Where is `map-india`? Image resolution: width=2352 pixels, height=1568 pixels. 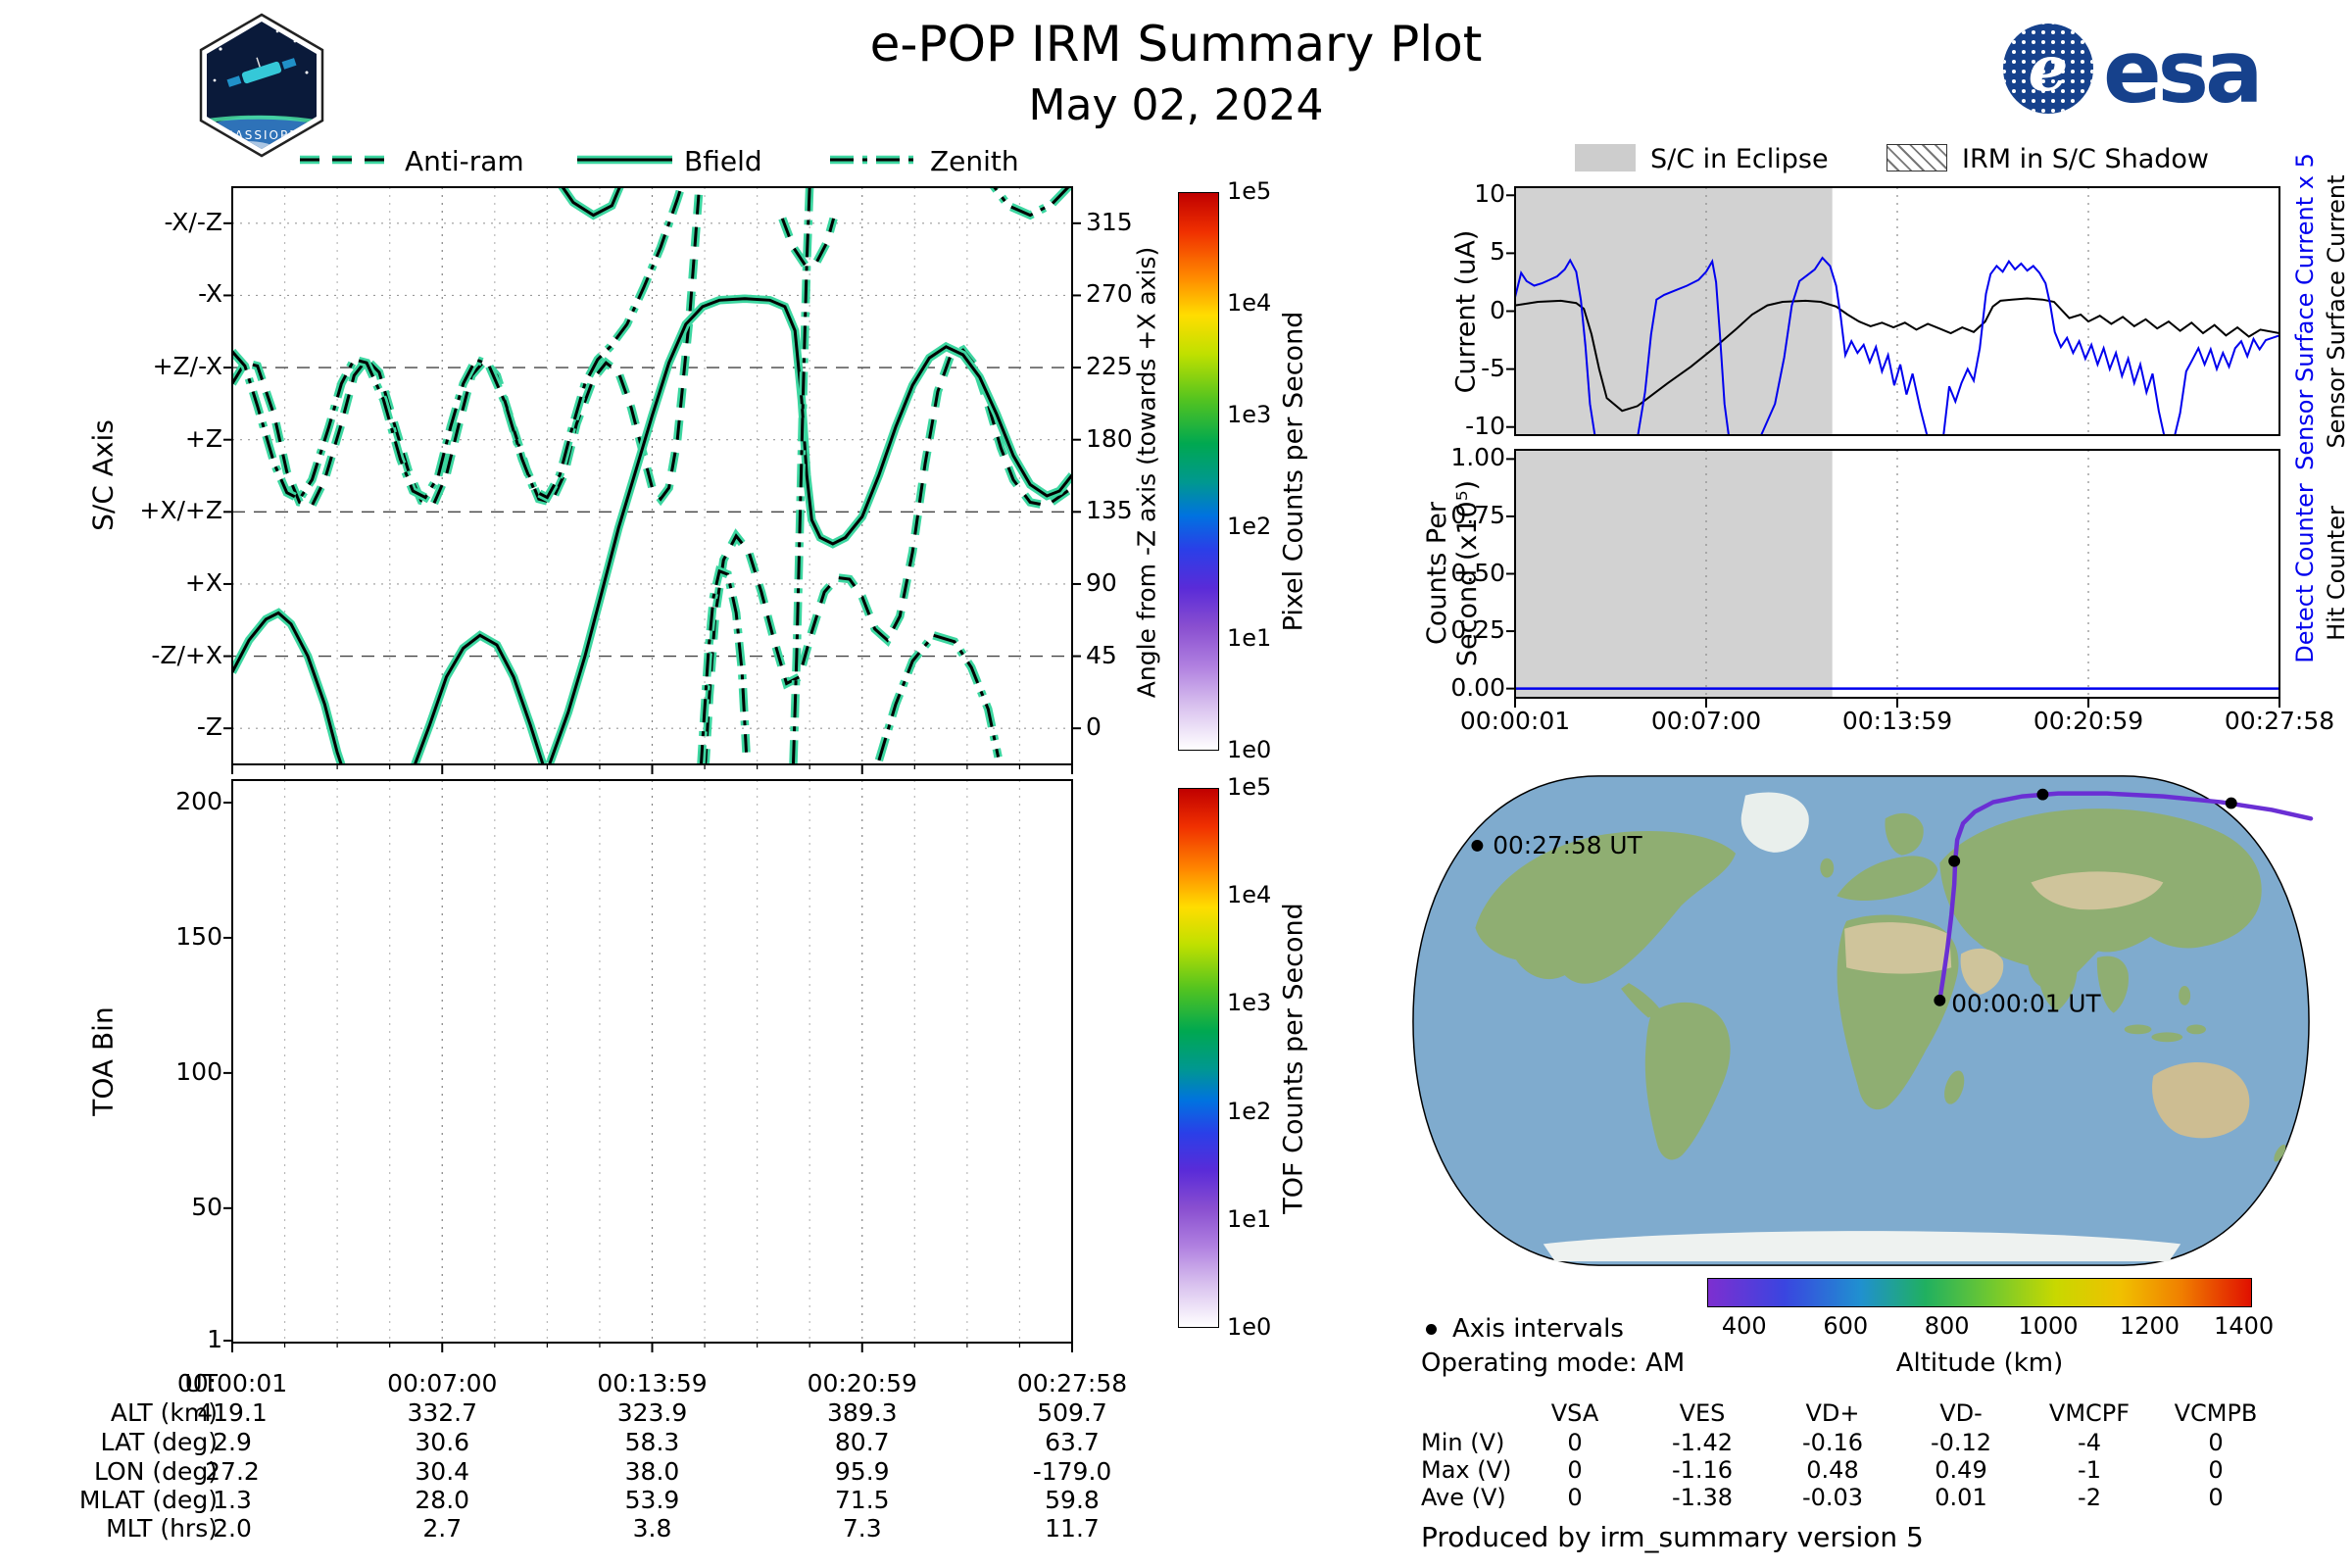
map-india is located at coordinates (2057, 981).